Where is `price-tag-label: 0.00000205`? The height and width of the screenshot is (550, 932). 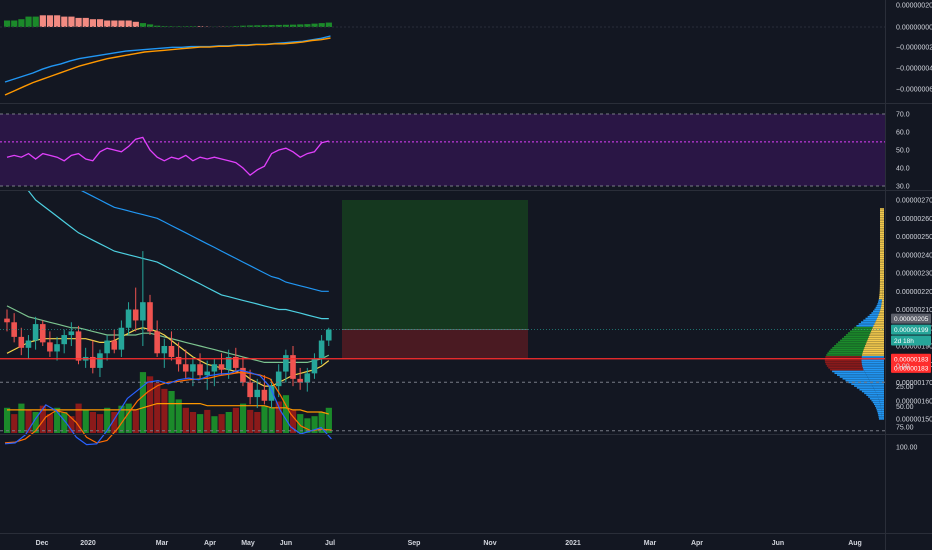 price-tag-label: 0.00000205 is located at coordinates (911, 319).